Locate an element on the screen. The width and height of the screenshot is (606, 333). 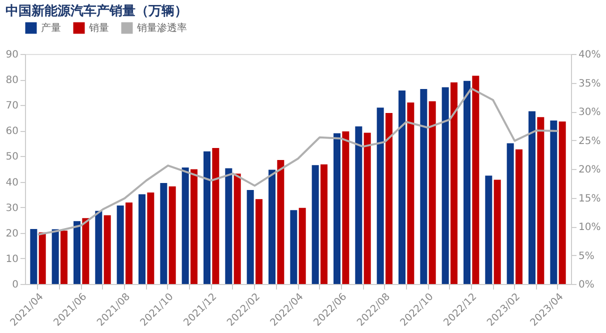
y-tick-label: 60 is located at coordinates (12, 132).